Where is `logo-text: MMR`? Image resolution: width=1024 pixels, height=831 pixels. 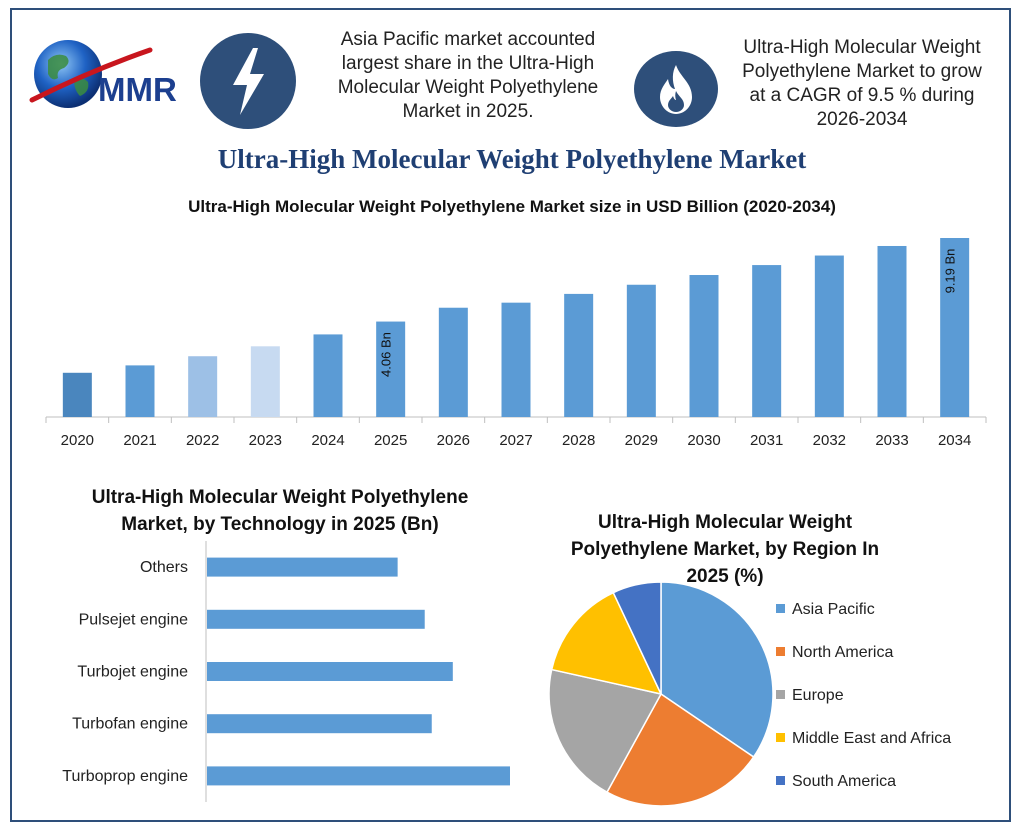
logo-text: MMR is located at coordinates (137, 89).